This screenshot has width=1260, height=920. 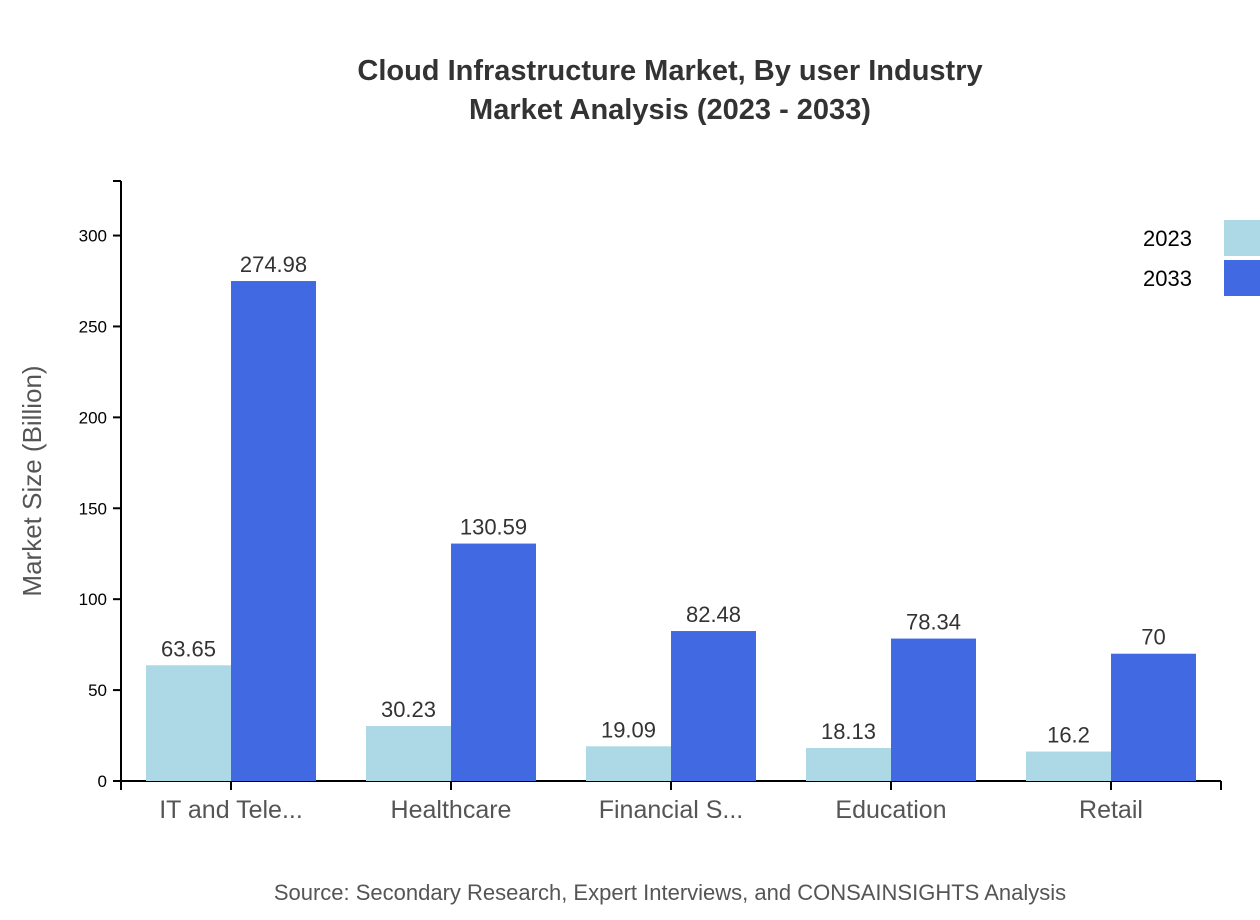 I want to click on data-label: 78.34, so click(x=933, y=622).